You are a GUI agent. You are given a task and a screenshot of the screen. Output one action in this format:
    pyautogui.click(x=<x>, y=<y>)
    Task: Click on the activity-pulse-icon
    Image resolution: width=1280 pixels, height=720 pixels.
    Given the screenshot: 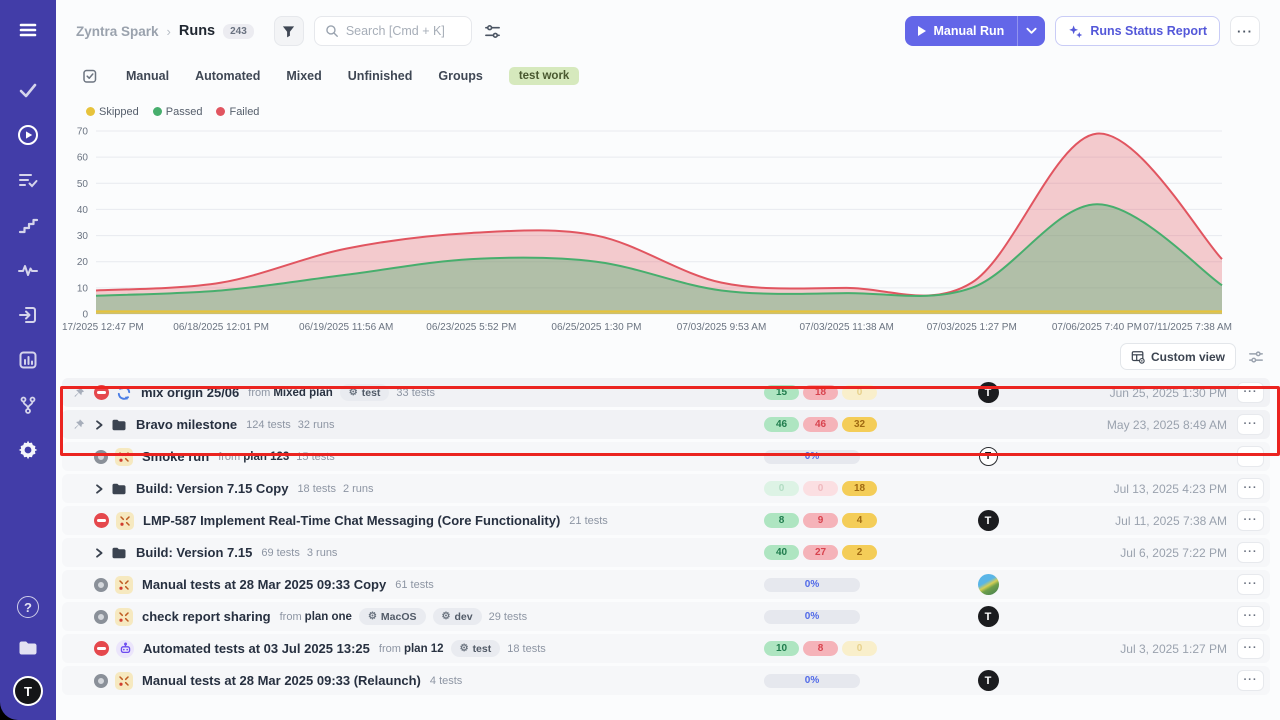 What is the action you would take?
    pyautogui.click(x=28, y=270)
    